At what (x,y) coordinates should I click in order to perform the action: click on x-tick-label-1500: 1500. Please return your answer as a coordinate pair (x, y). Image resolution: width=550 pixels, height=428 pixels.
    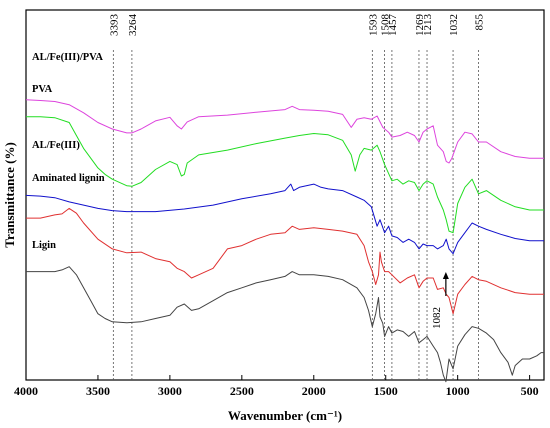
    Looking at the image, I should click on (386, 391).